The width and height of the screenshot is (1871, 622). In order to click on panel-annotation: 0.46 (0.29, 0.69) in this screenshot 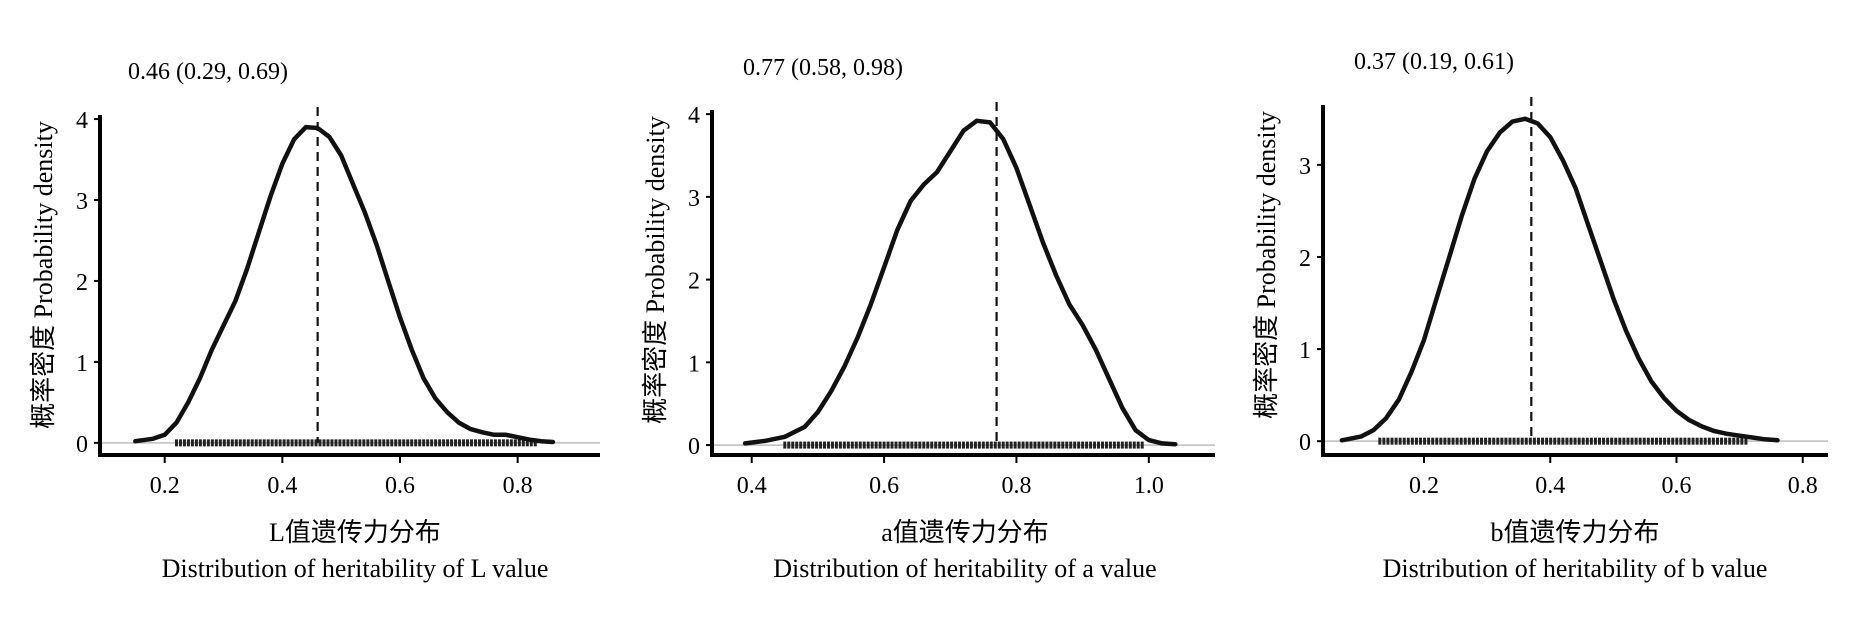, I will do `click(208, 72)`.